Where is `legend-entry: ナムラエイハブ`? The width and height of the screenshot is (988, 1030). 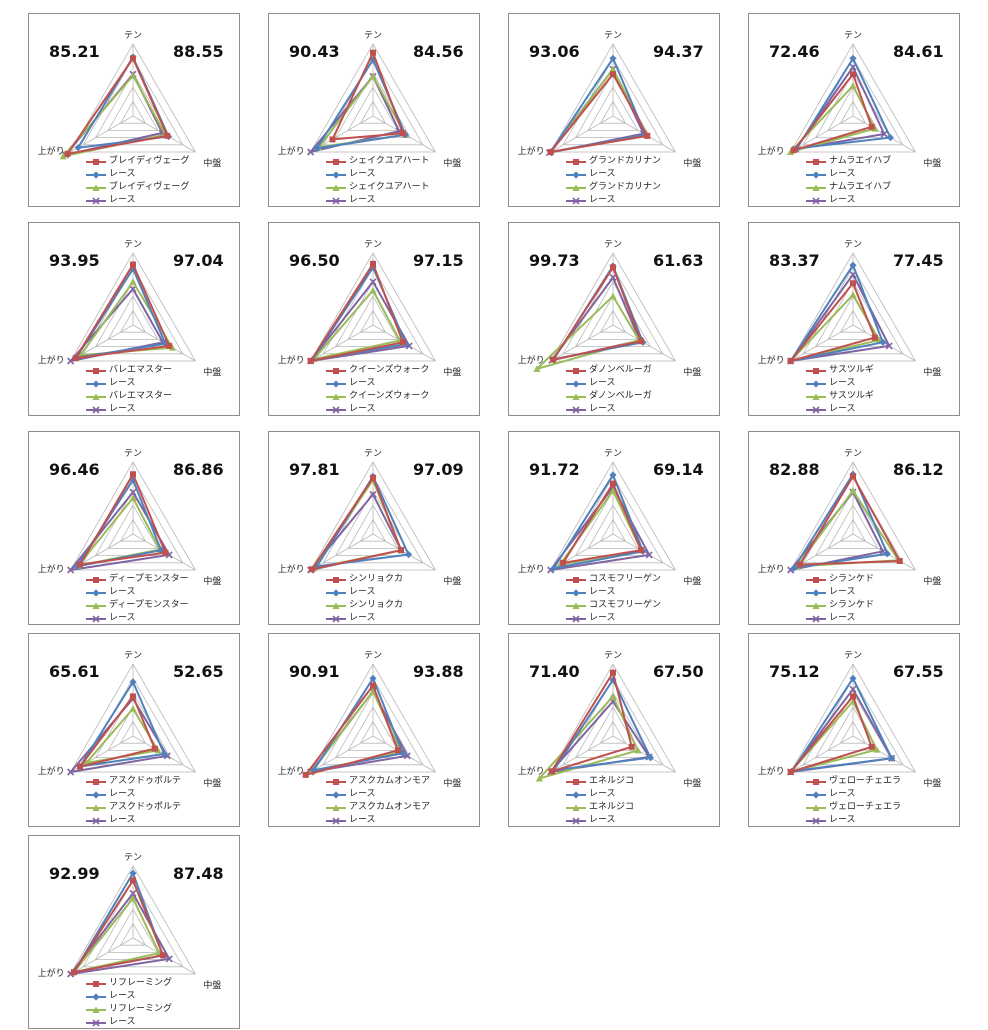 legend-entry: ナムラエイハブ is located at coordinates (848, 187).